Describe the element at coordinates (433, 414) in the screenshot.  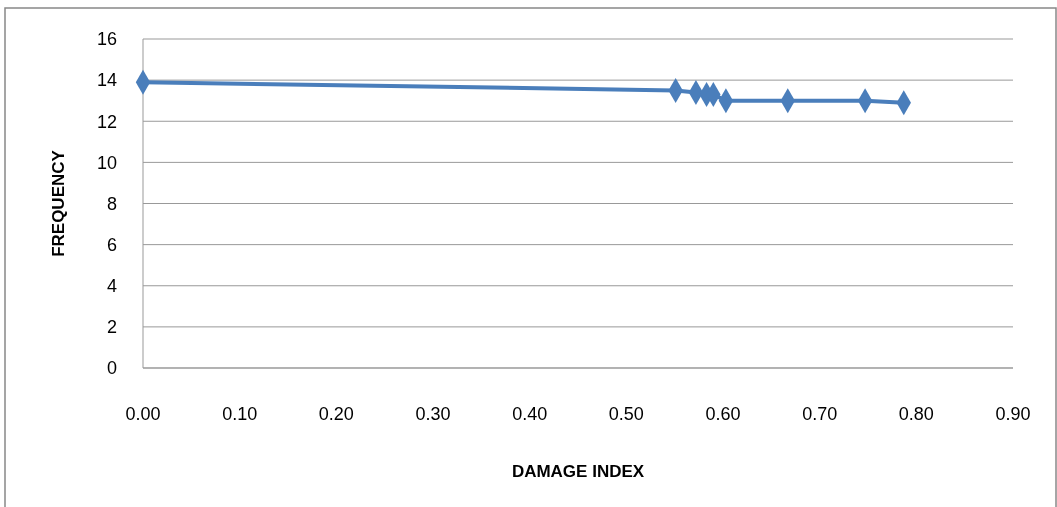
I see `x-tick-label: 0.30` at that location.